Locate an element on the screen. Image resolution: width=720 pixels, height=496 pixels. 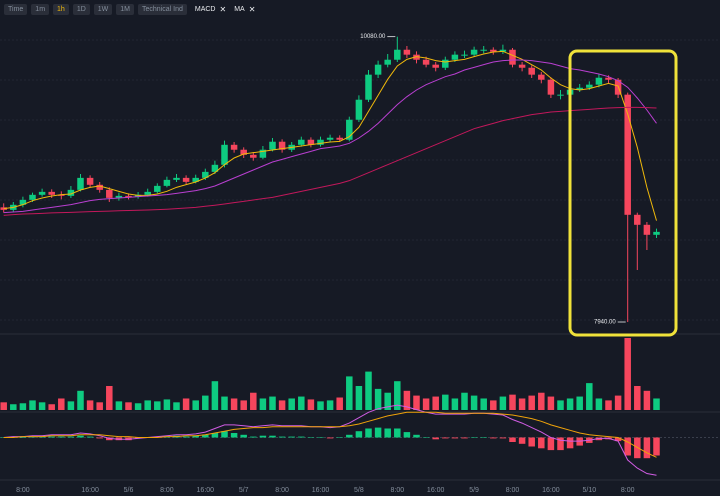
toolbar-button: 1D is located at coordinates (81, 9).